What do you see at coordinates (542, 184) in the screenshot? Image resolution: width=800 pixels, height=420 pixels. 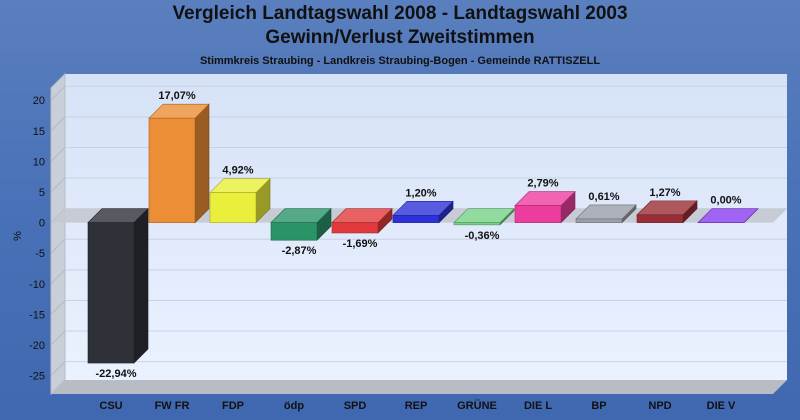 I see `data-label: 2,79%` at bounding box center [542, 184].